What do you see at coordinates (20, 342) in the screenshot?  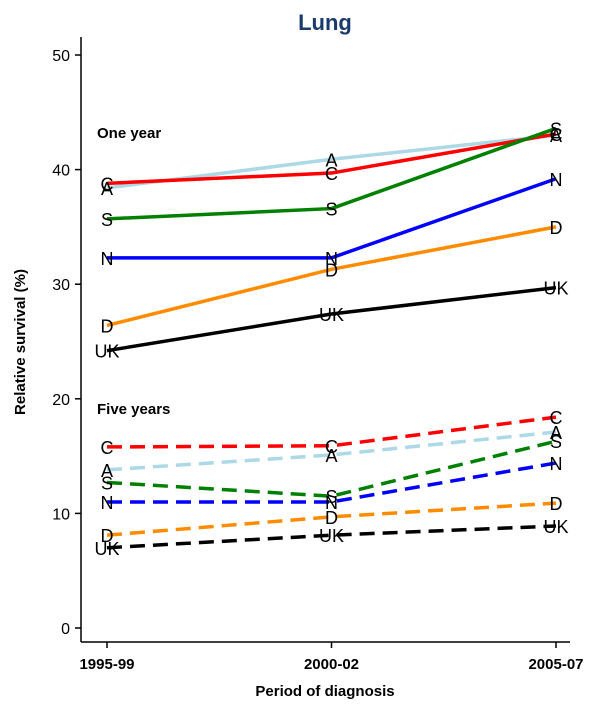 I see `y-axis-title: Relative survival (%)` at bounding box center [20, 342].